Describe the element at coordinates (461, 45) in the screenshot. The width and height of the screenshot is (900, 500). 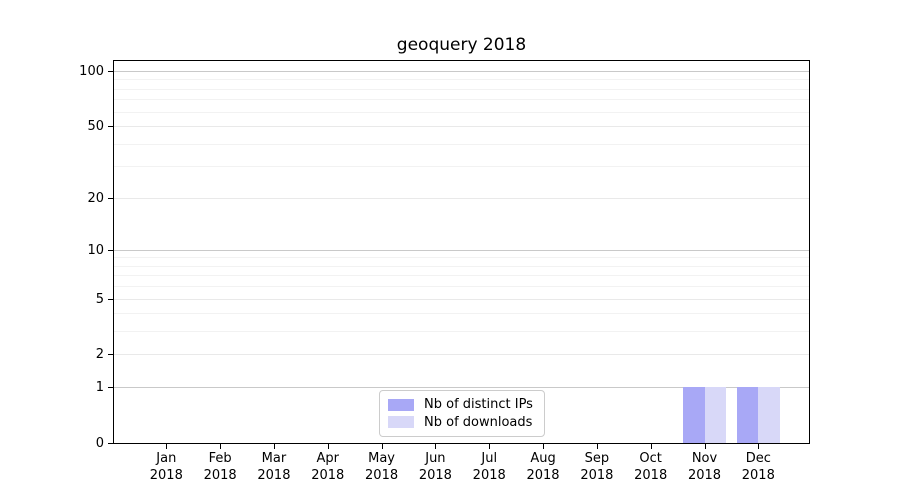
I see `chart-title: geoquery 2018` at that location.